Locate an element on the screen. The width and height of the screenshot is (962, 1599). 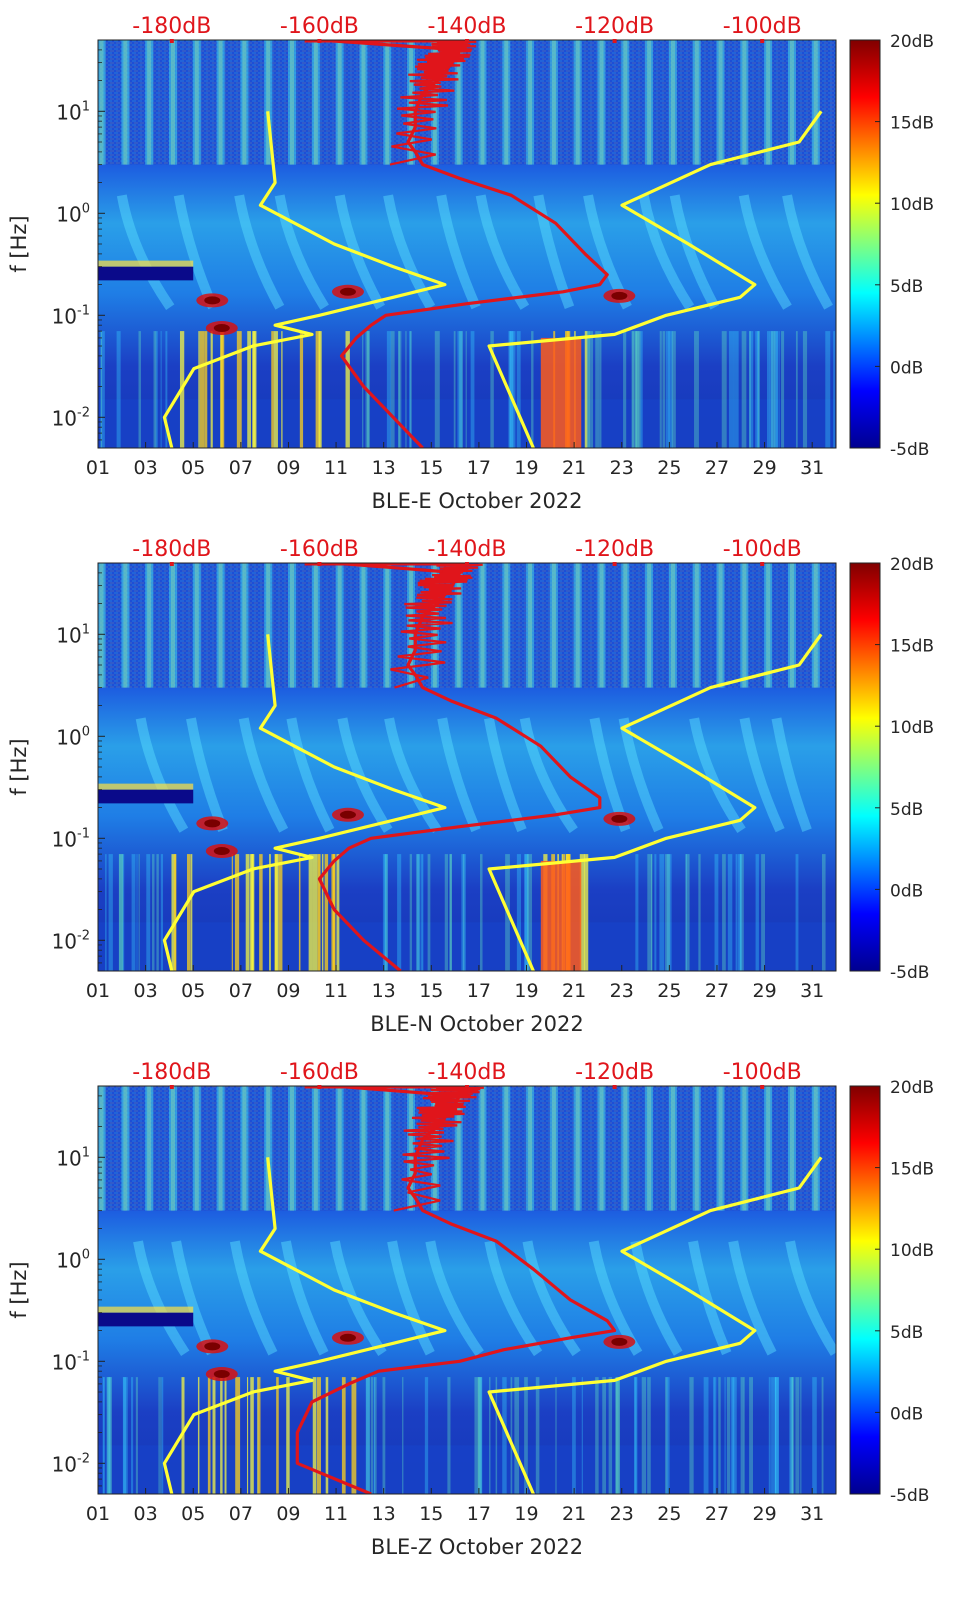
dark-band is located at coordinates (146, 273).